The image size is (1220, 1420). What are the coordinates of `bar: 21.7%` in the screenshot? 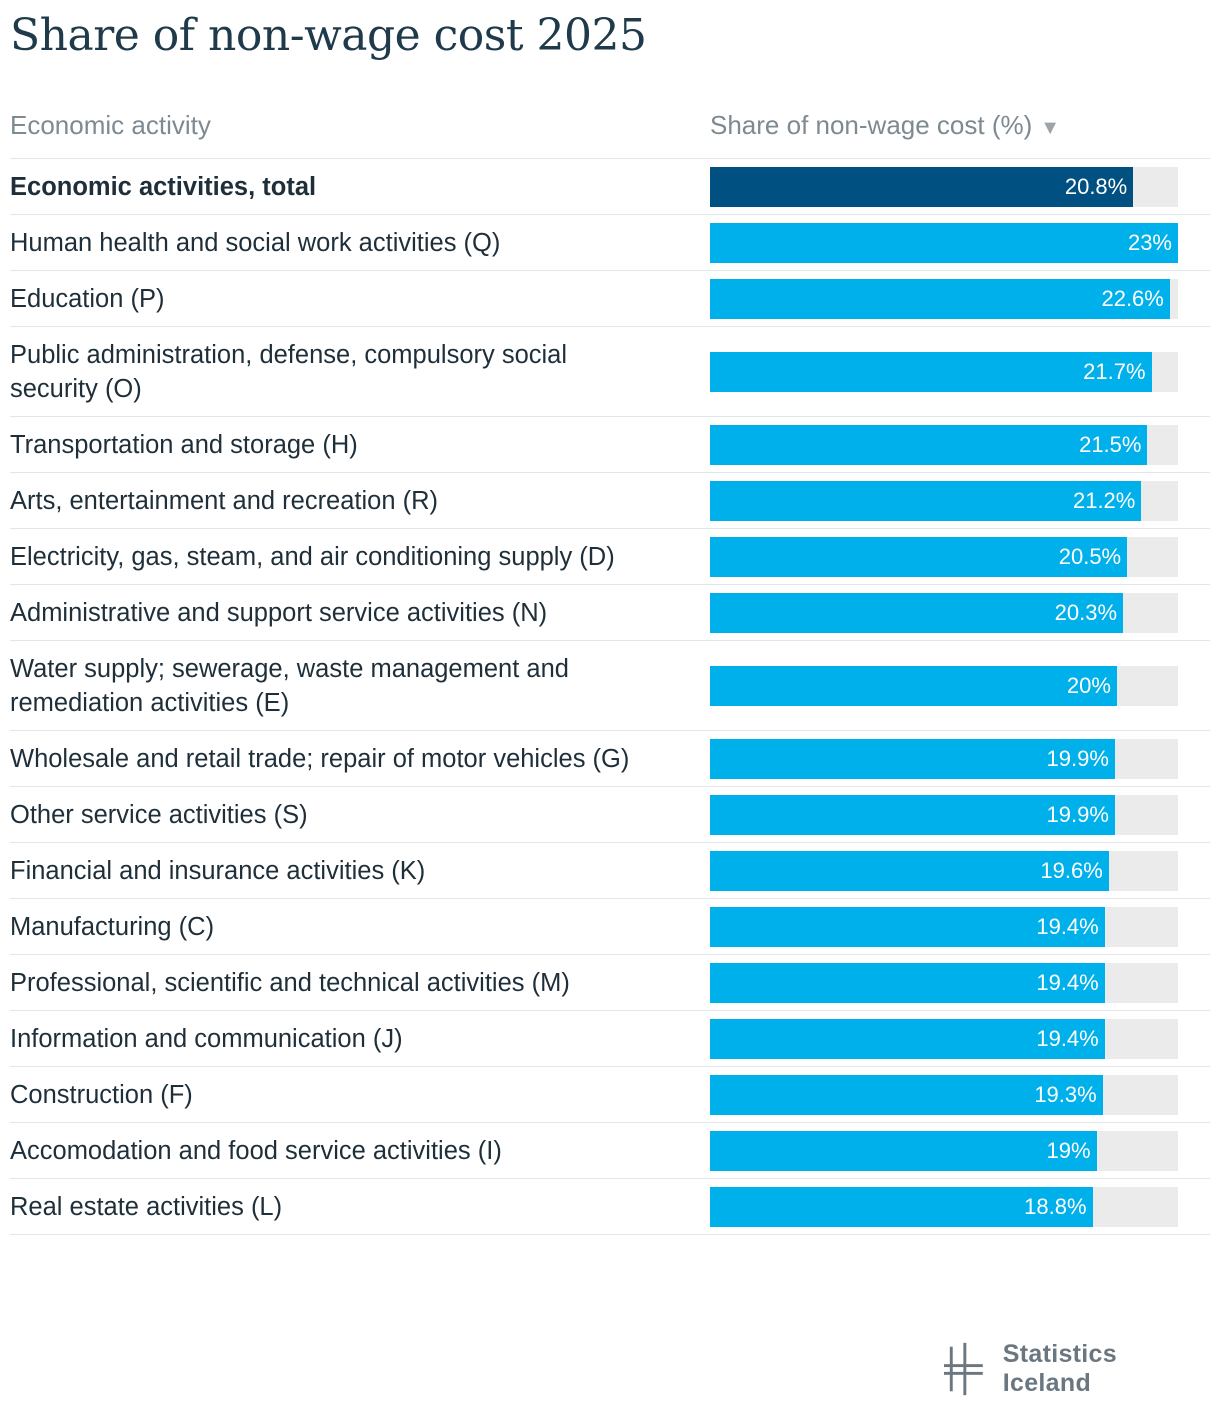 It's located at (931, 371).